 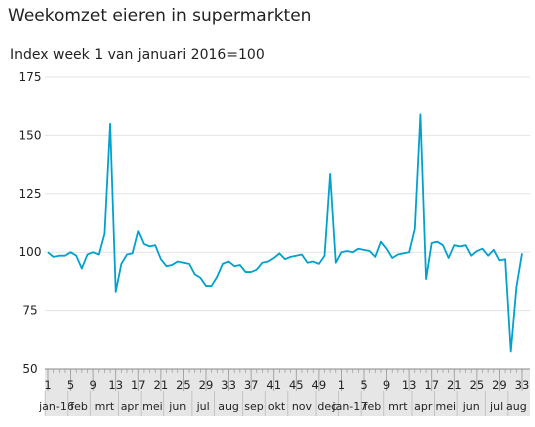 What do you see at coordinates (302, 406) in the screenshot?
I see `x-month-label: nov` at bounding box center [302, 406].